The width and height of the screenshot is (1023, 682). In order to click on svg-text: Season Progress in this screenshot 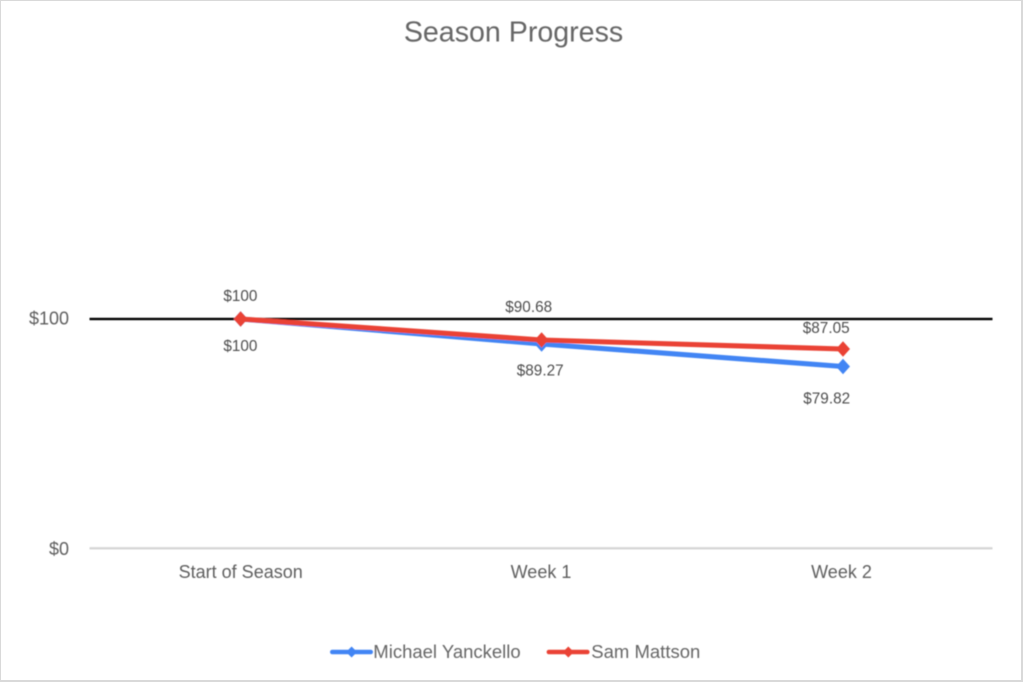, I will do `click(513, 33)`.